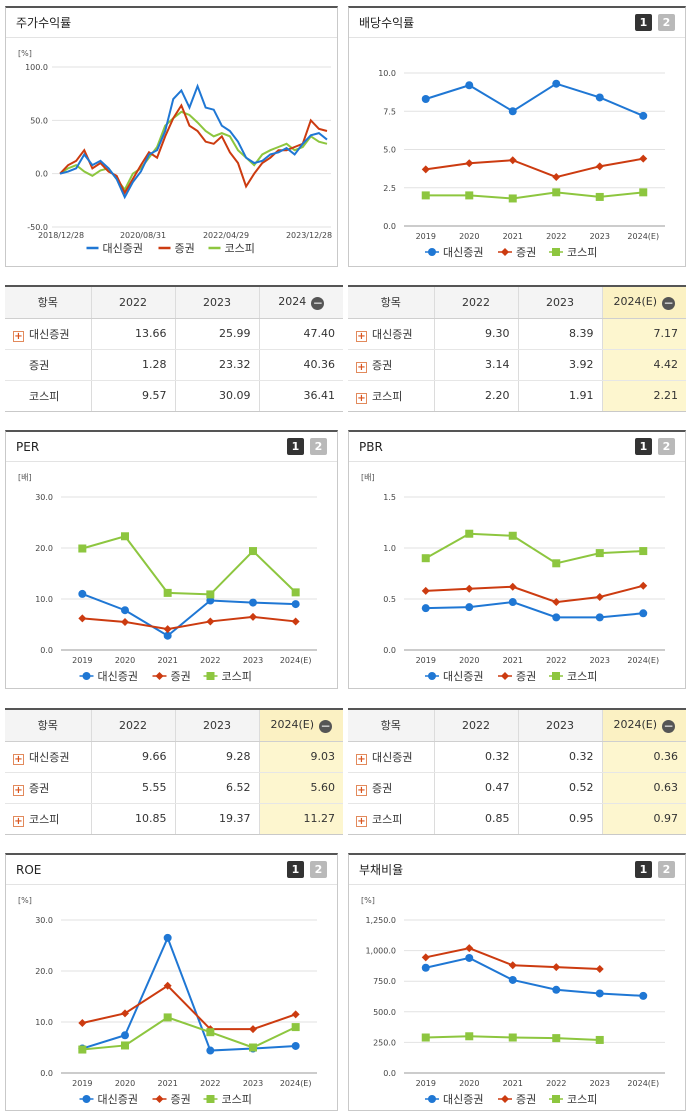 This screenshot has height=1115, width=691. Describe the element at coordinates (582, 252) in the screenshot. I see `legend-label: 코스피` at that location.